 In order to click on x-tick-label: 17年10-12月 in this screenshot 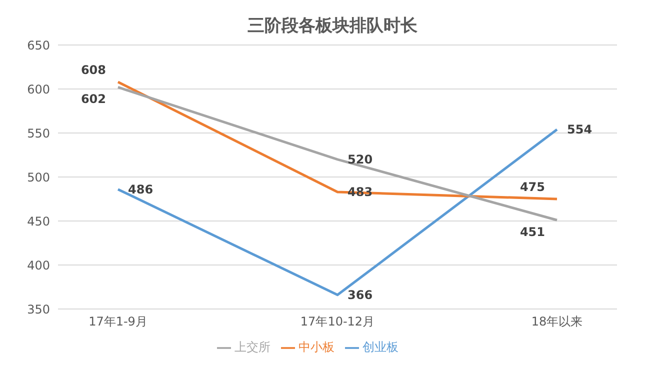, I will do `click(337, 321)`.